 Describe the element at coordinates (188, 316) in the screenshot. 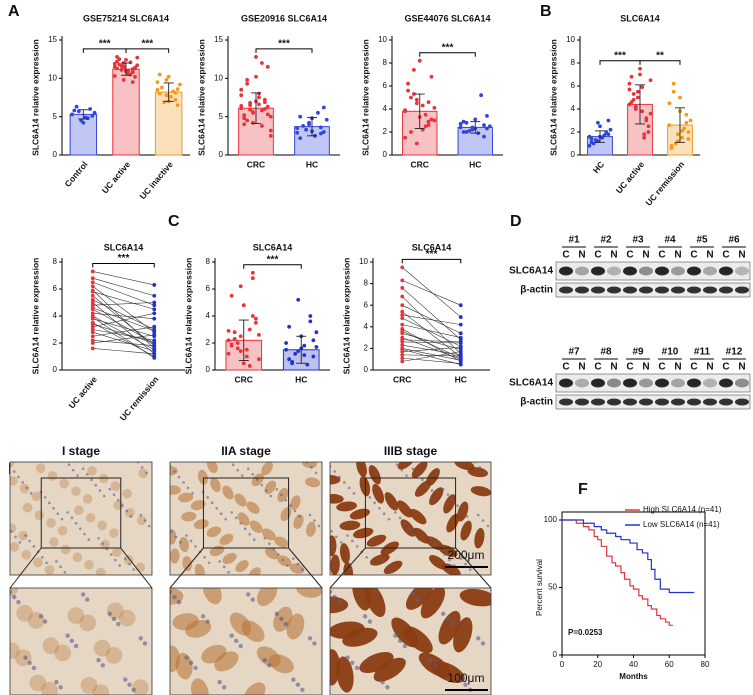

I see `y-axis-label: SLC6A14 relative expression` at that location.